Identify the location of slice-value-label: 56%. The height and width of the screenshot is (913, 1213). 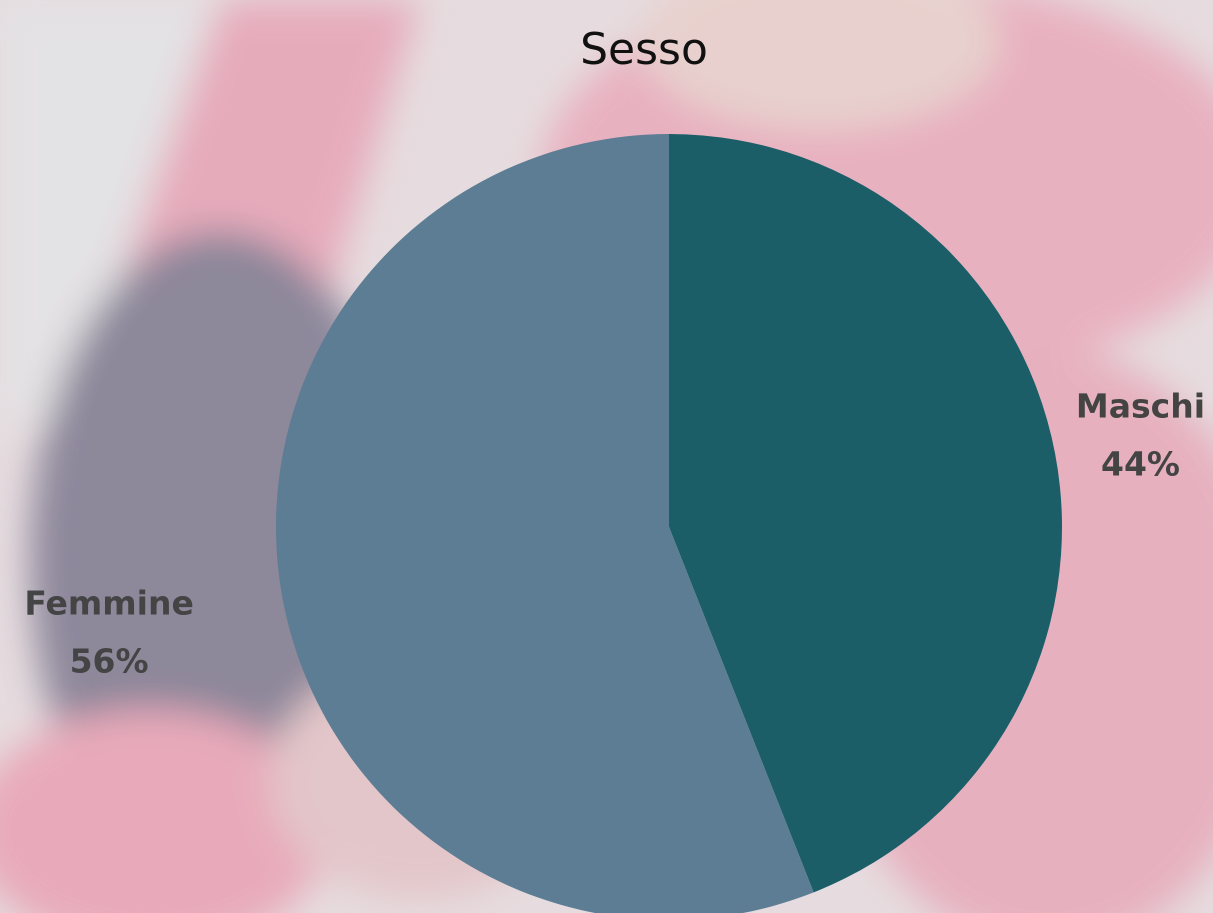
(109, 660).